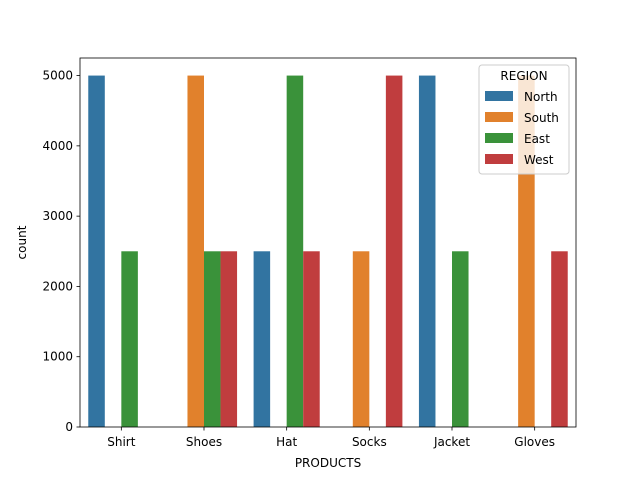 The image size is (640, 484). Describe the element at coordinates (262, 339) in the screenshot. I see `bar-north-hat` at that location.